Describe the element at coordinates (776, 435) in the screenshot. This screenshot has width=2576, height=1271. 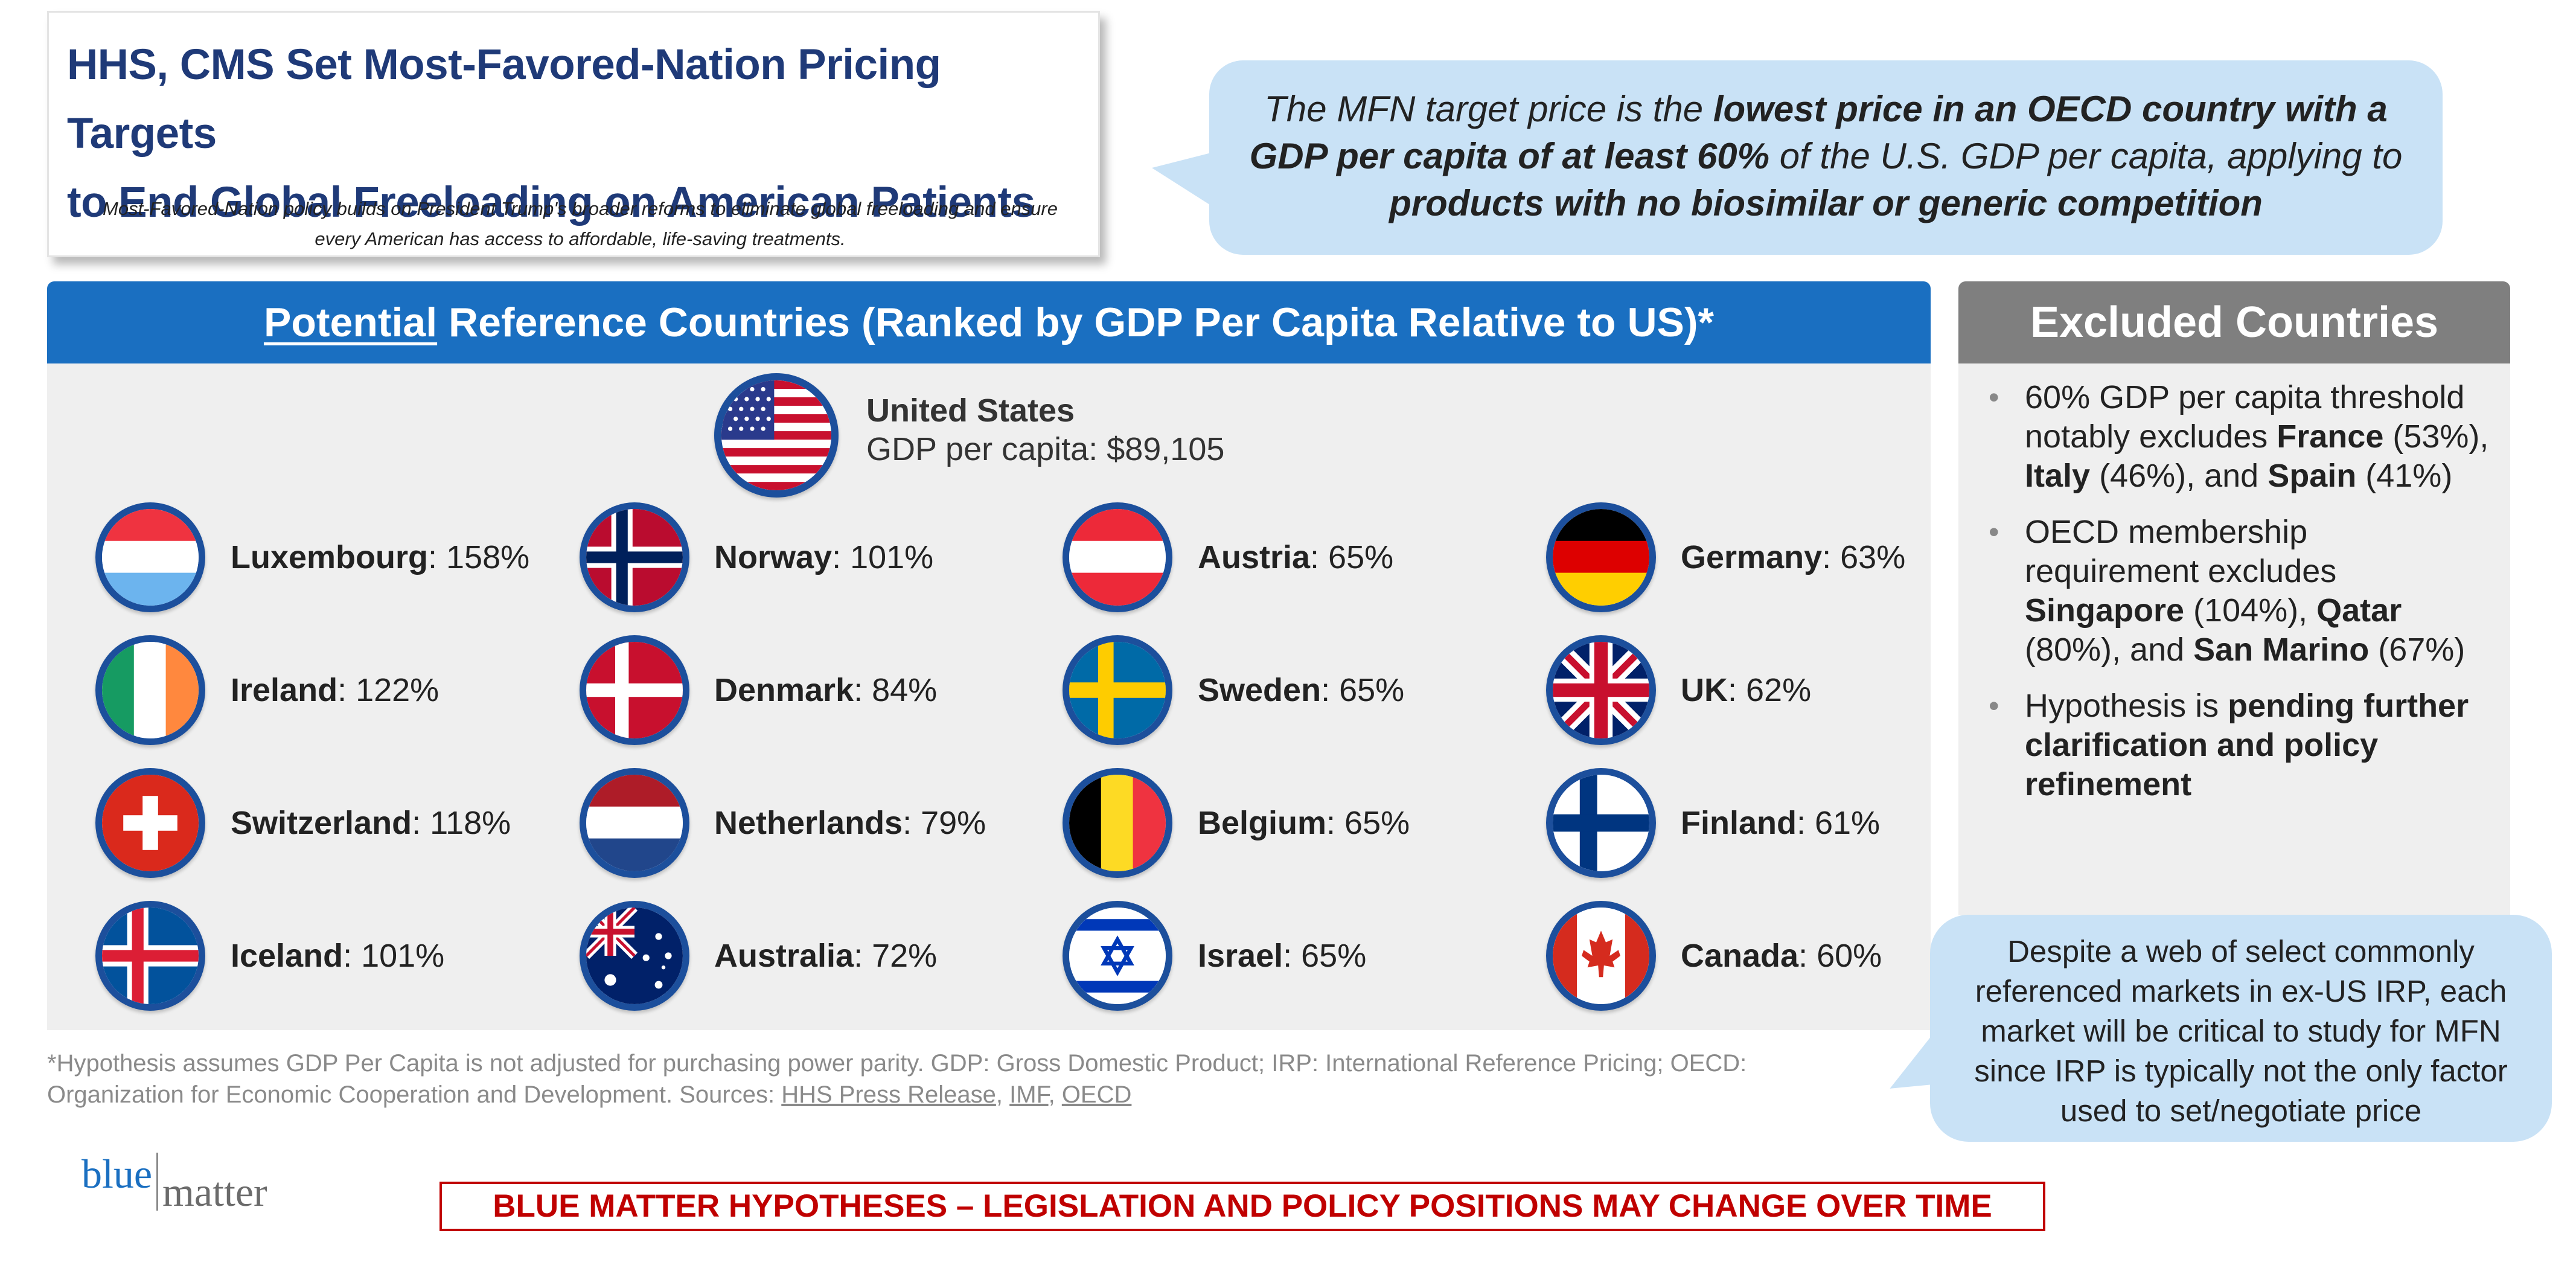
I see `us-flag-icon` at that location.